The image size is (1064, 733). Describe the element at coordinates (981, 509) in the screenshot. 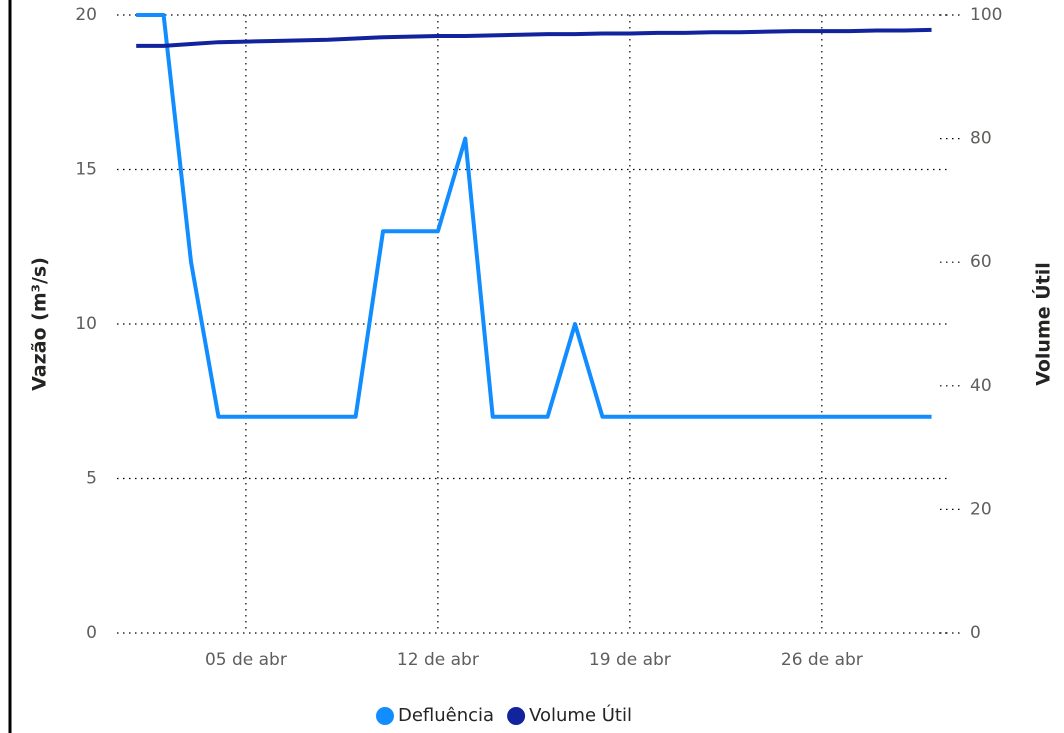

I see `y2-tick-label: 20` at that location.